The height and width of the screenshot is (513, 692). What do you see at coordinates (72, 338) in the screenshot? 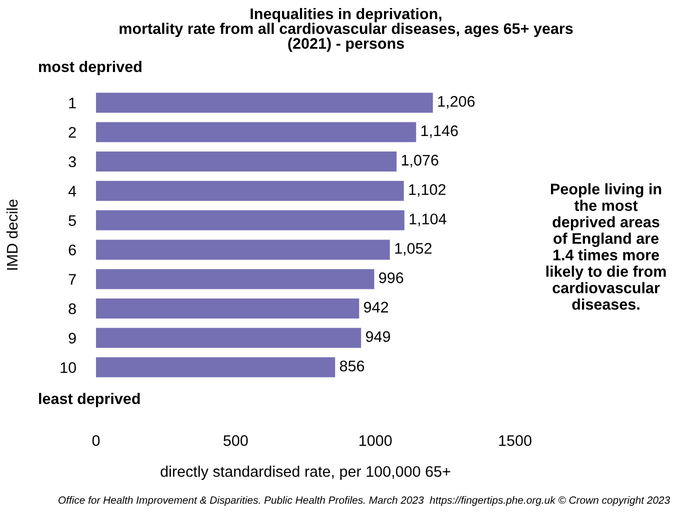
I see `y-tick-label: 9` at bounding box center [72, 338].